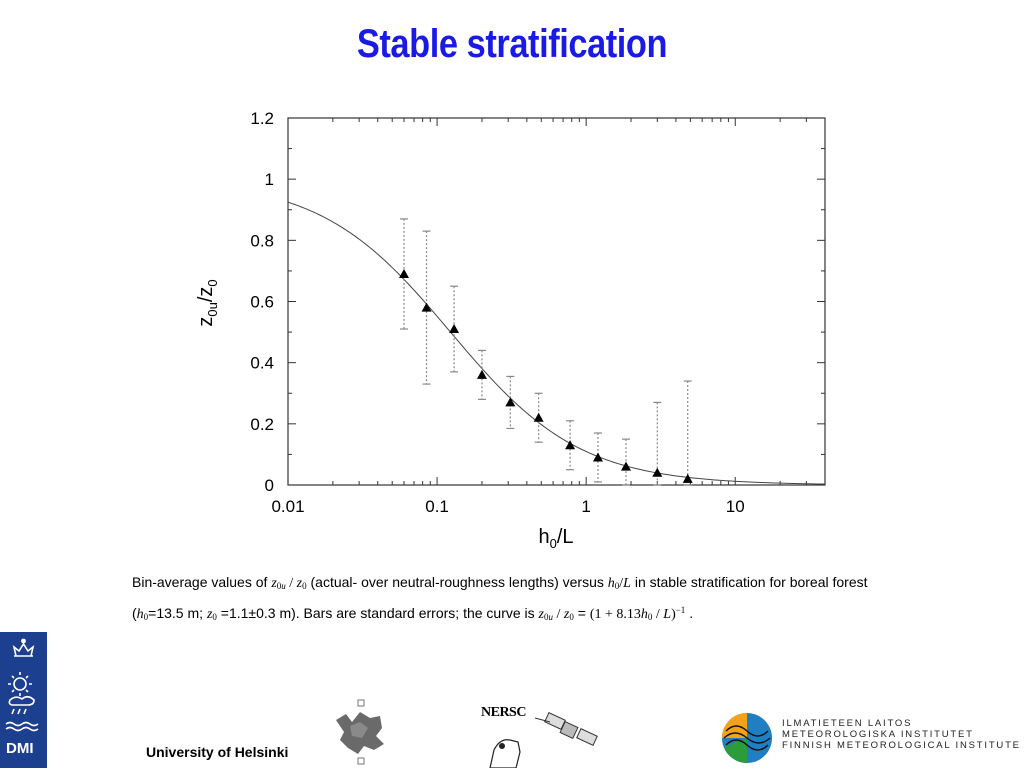 Image resolution: width=1024 pixels, height=773 pixels. What do you see at coordinates (637, 613) in the screenshot?
I see `caption-math-formula: (1 + 8.13h0 / L)−1` at bounding box center [637, 613].